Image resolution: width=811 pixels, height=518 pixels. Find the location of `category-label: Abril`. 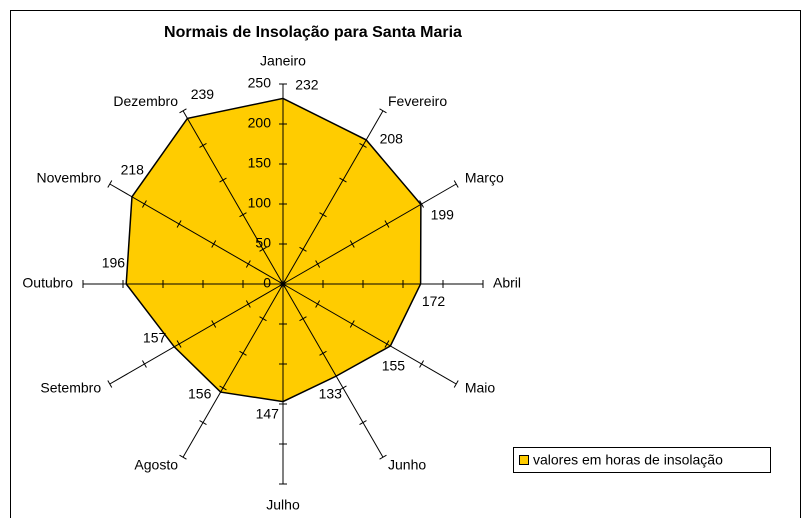

category-label: Abril is located at coordinates (507, 283).